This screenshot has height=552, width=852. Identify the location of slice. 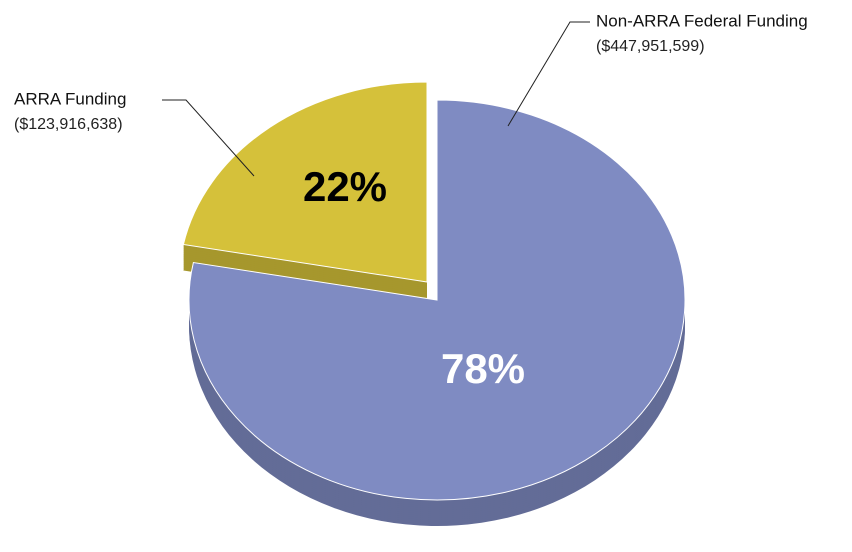
(305, 182).